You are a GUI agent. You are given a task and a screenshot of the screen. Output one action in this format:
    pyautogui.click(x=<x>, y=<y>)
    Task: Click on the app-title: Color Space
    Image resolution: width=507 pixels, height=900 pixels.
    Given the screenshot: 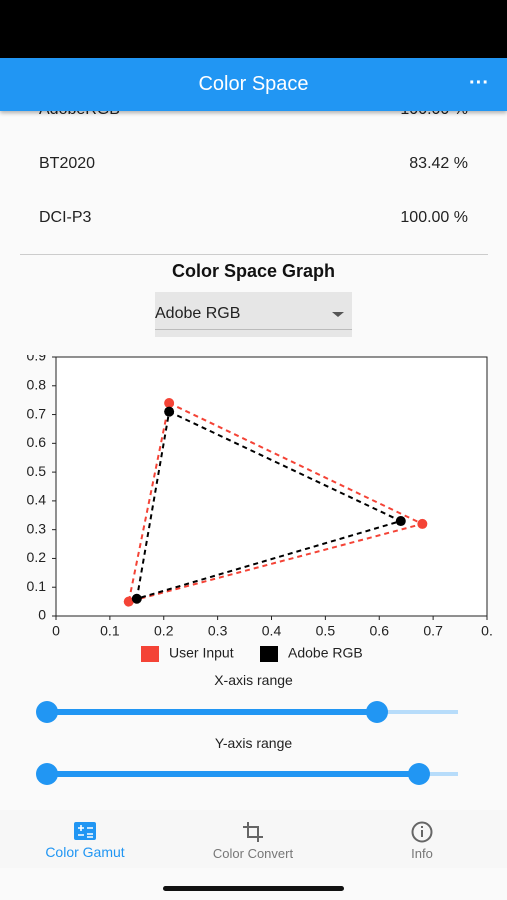 What is the action you would take?
    pyautogui.click(x=253, y=84)
    